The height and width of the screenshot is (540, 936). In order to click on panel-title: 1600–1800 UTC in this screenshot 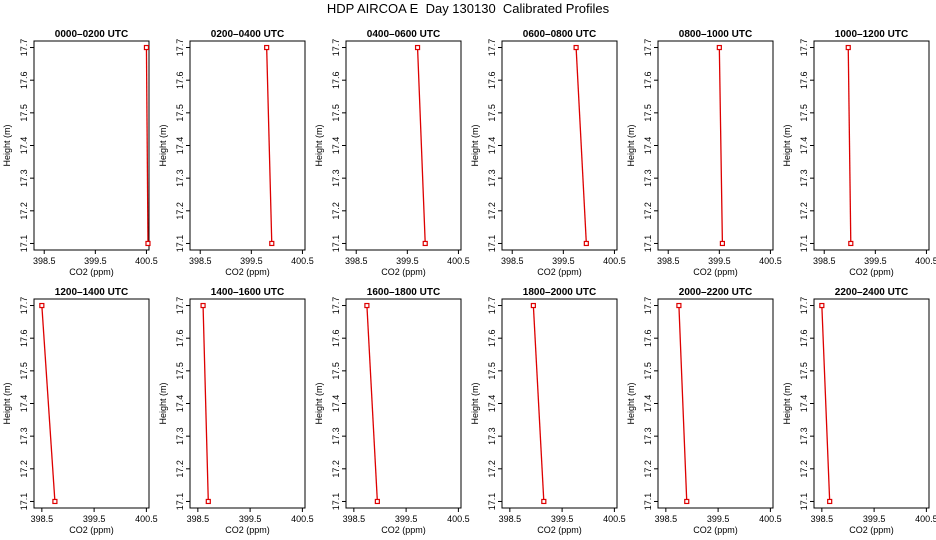, I will do `click(403, 292)`.